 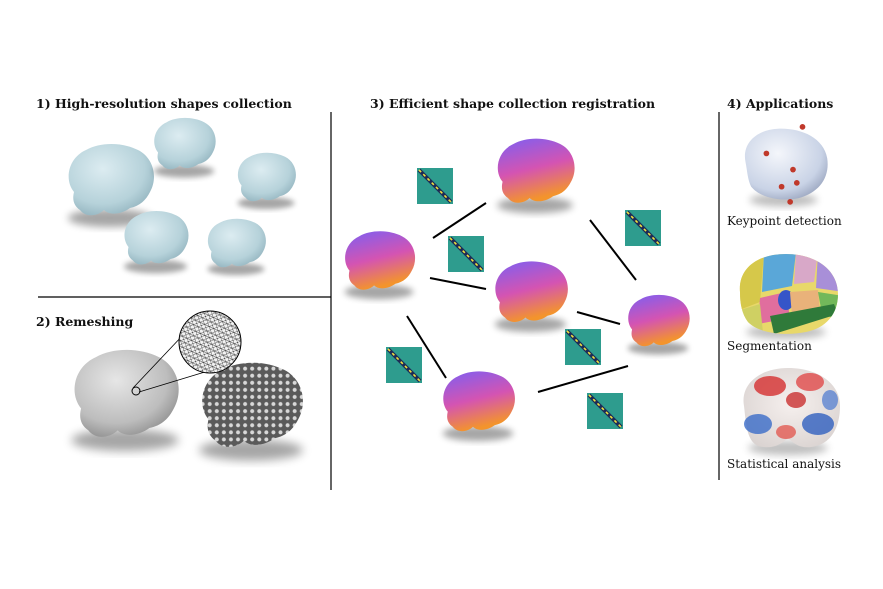 I want to click on smooth-grey-shape, so click(x=125, y=400).